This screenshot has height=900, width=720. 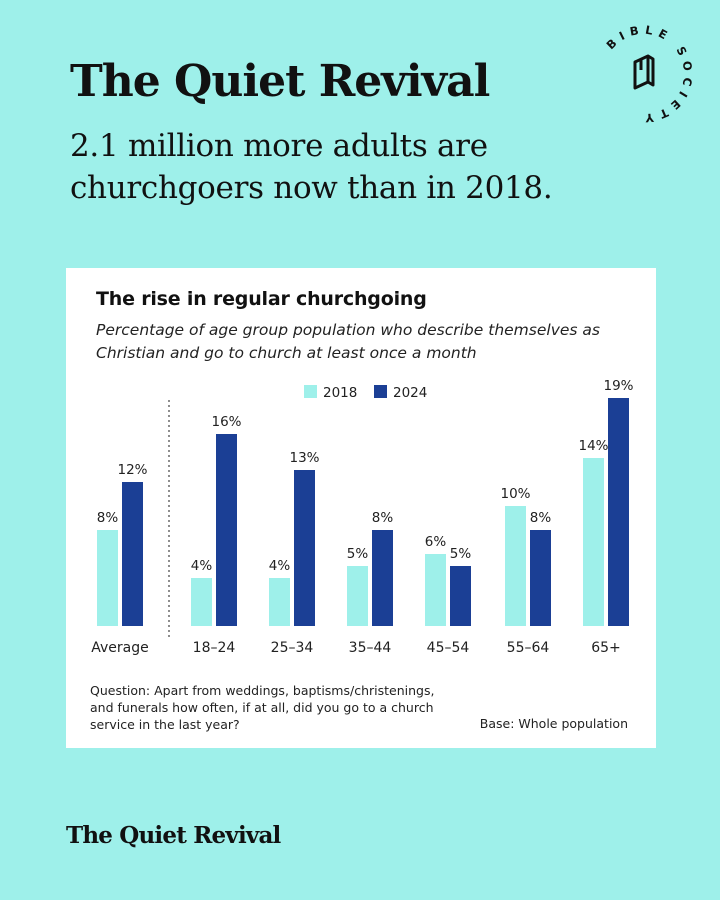 I want to click on bar-label-2024-45–54: 5%, so click(x=461, y=554).